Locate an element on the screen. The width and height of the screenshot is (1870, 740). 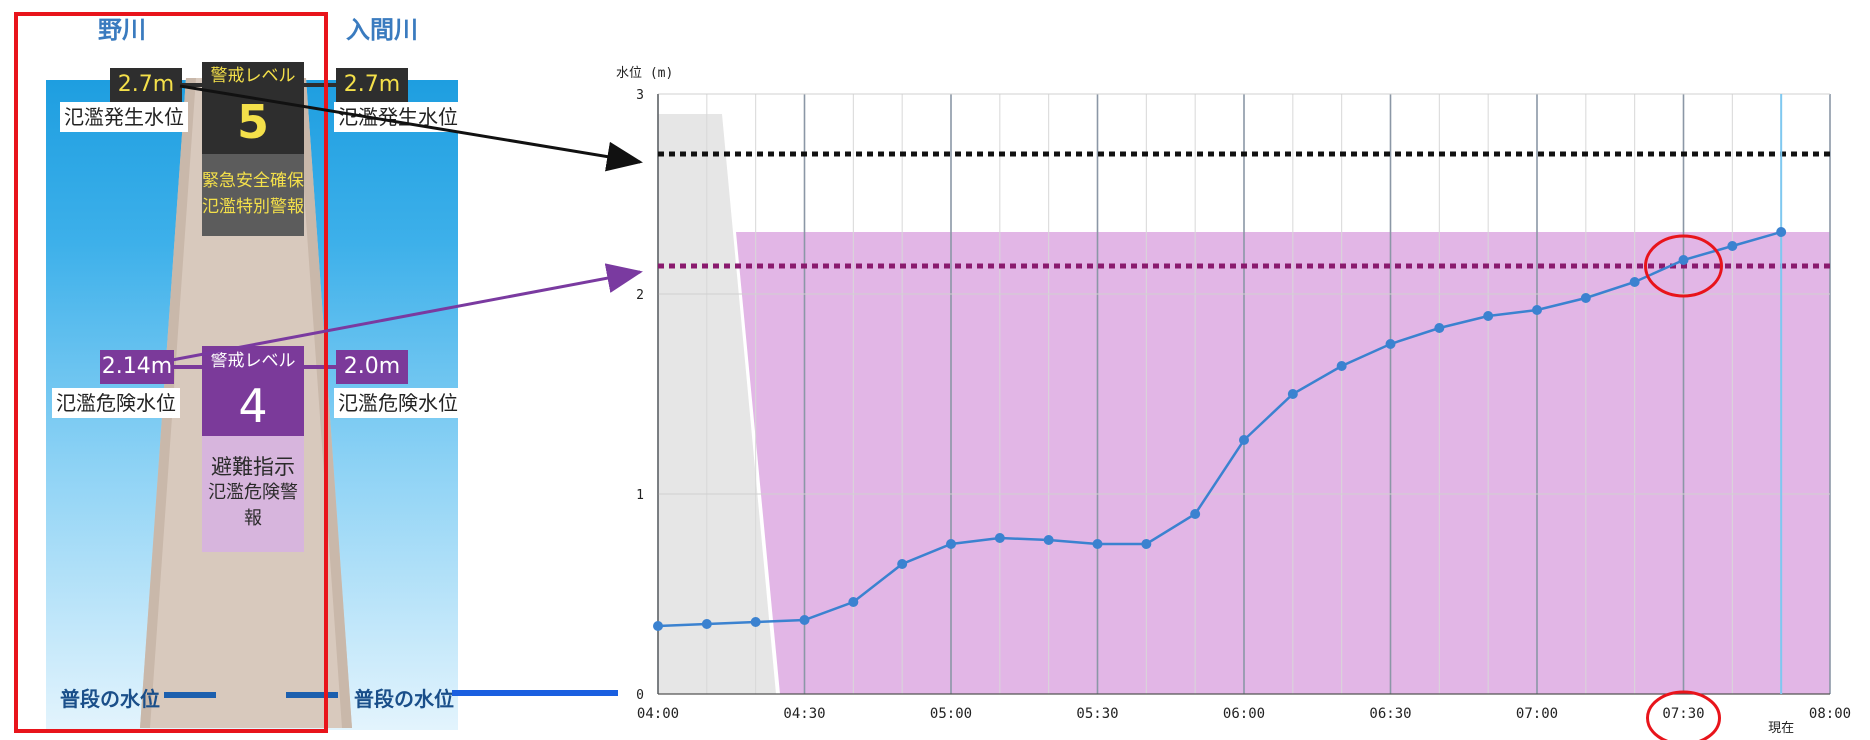
x-tick-label: 07:30 is located at coordinates (1683, 714).